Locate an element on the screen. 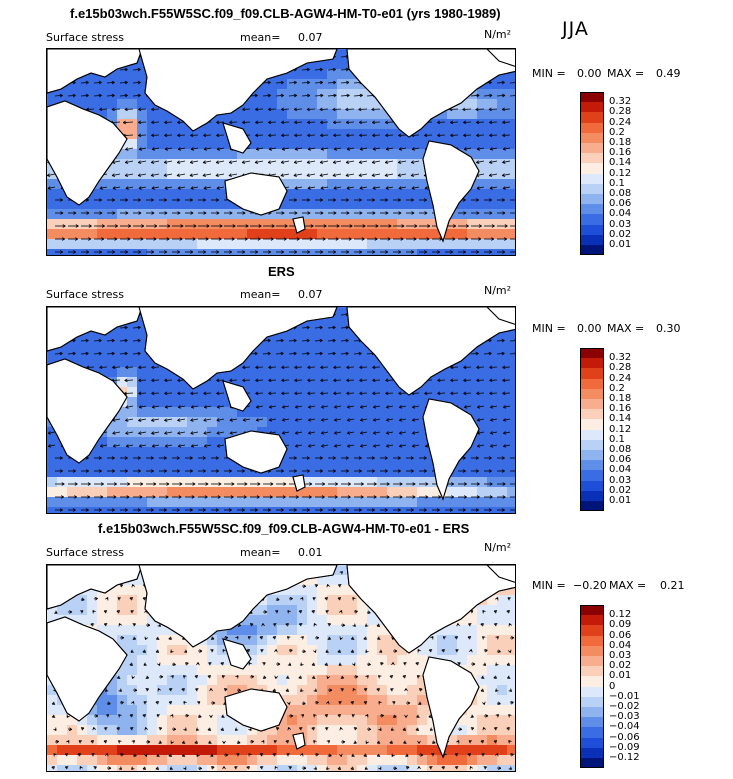 Image resolution: width=733 pixels, height=779 pixels. colorbar-tick-label: 0.24 is located at coordinates (620, 122).